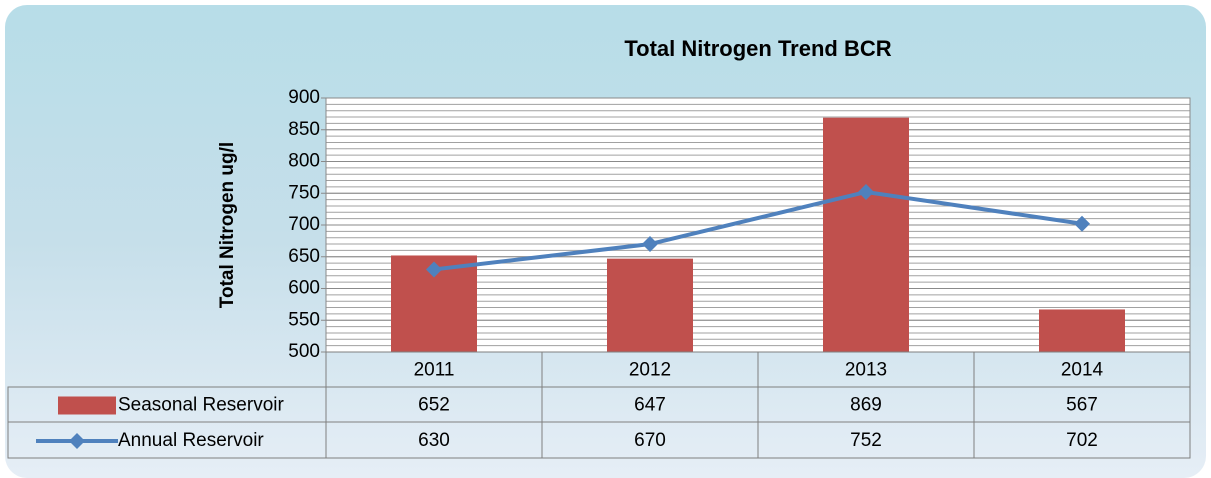  What do you see at coordinates (304, 319) in the screenshot?
I see `y-tick-label: 550` at bounding box center [304, 319].